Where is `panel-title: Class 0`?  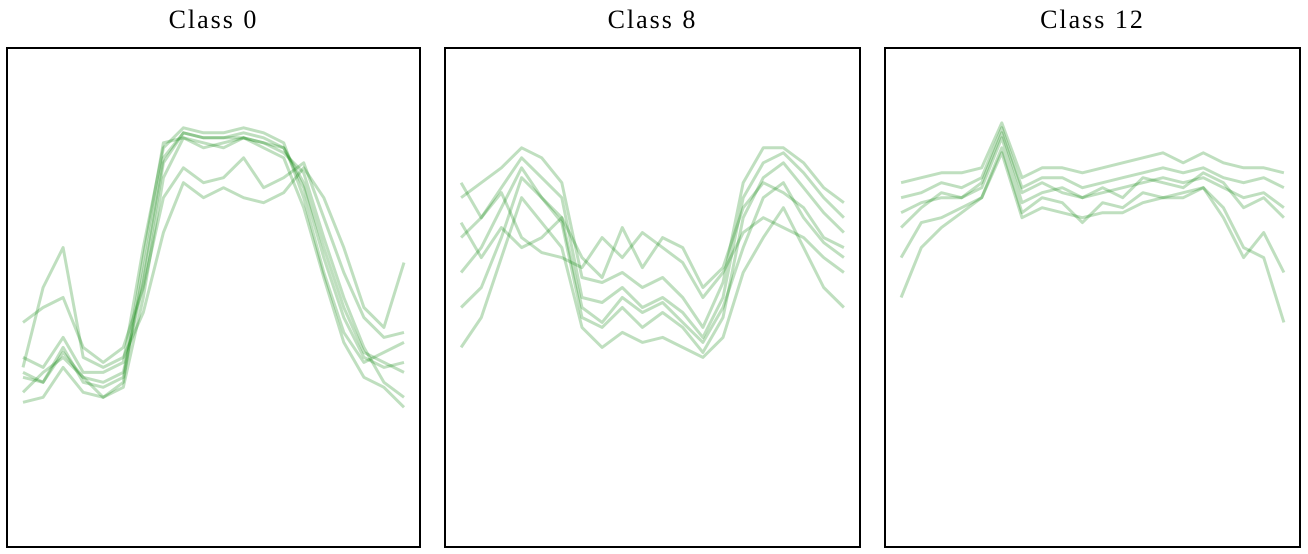 panel-title: Class 0 is located at coordinates (214, 19).